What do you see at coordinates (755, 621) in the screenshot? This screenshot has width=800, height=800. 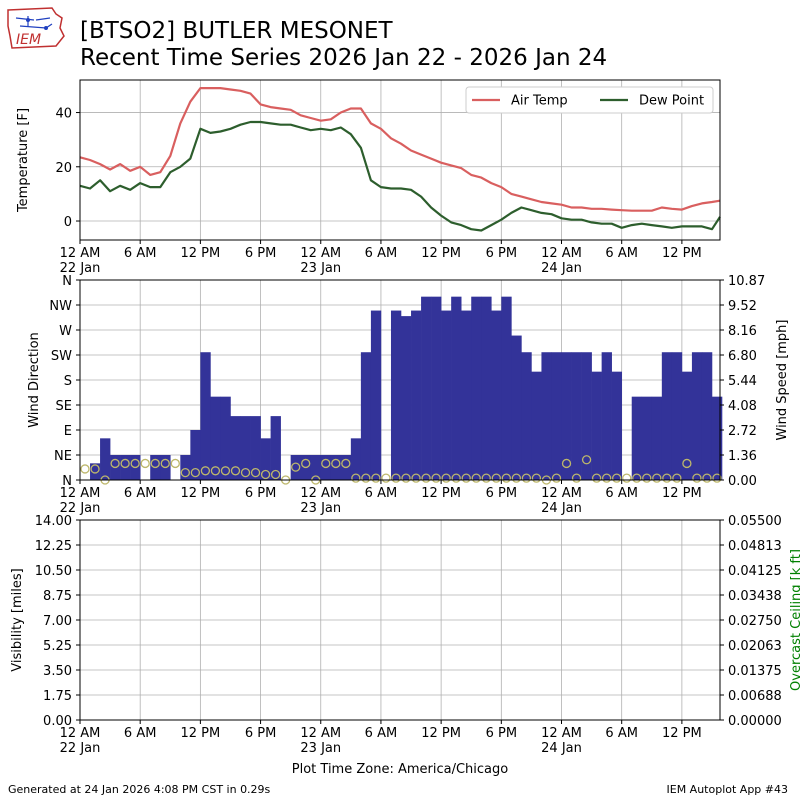 I see `vis-y2-tick-label: 0.02750` at bounding box center [755, 621].